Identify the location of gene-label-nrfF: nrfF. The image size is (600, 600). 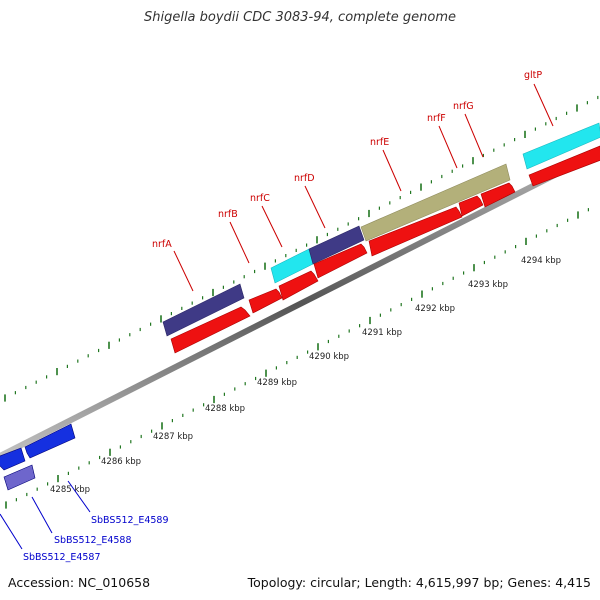
(436, 118).